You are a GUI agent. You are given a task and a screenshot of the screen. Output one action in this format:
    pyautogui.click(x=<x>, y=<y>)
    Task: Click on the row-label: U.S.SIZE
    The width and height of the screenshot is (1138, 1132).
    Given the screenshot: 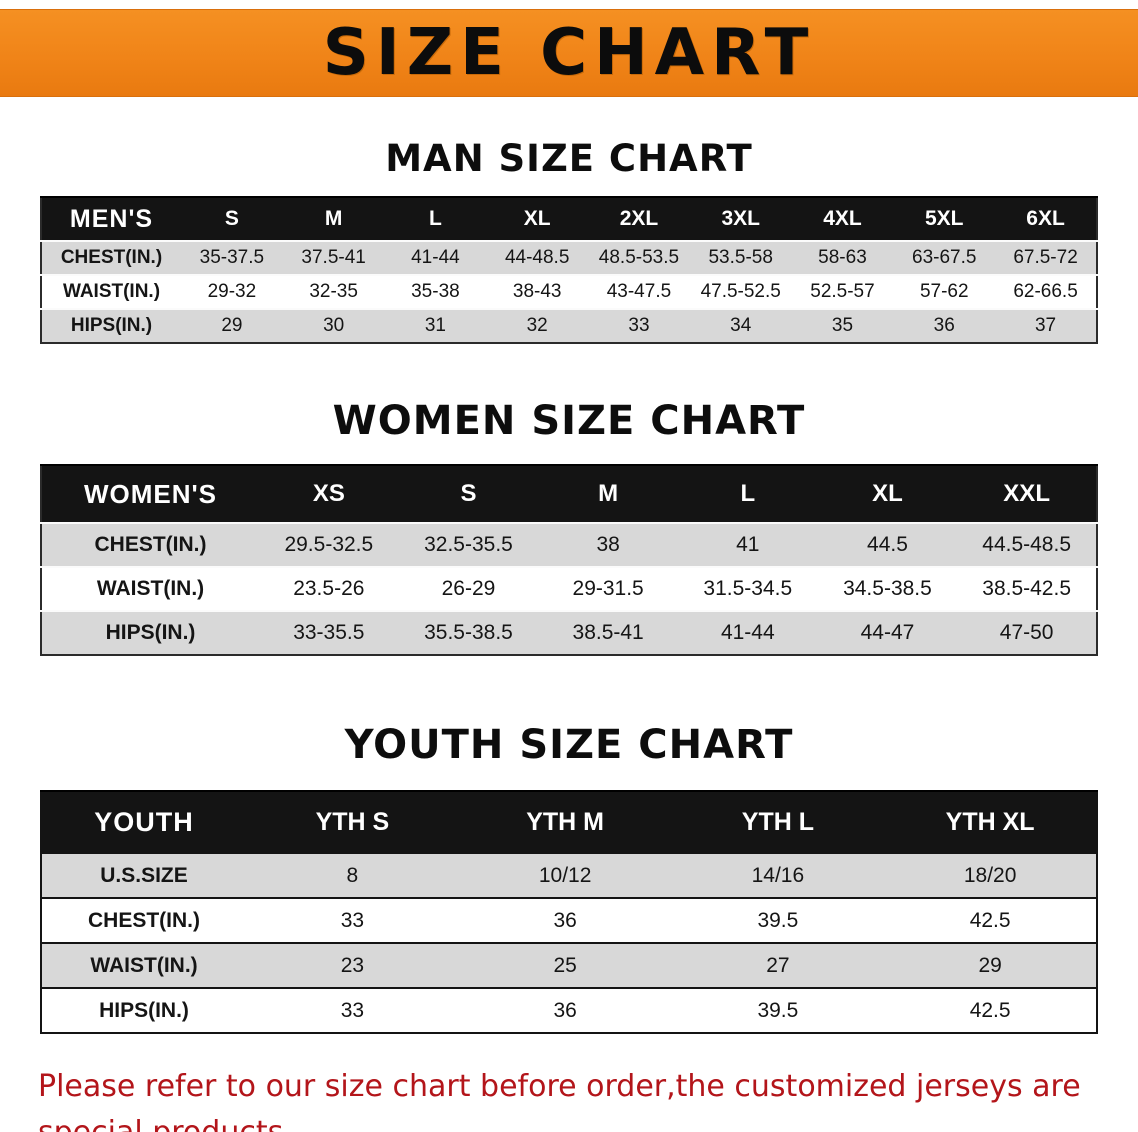 What is the action you would take?
    pyautogui.click(x=144, y=875)
    